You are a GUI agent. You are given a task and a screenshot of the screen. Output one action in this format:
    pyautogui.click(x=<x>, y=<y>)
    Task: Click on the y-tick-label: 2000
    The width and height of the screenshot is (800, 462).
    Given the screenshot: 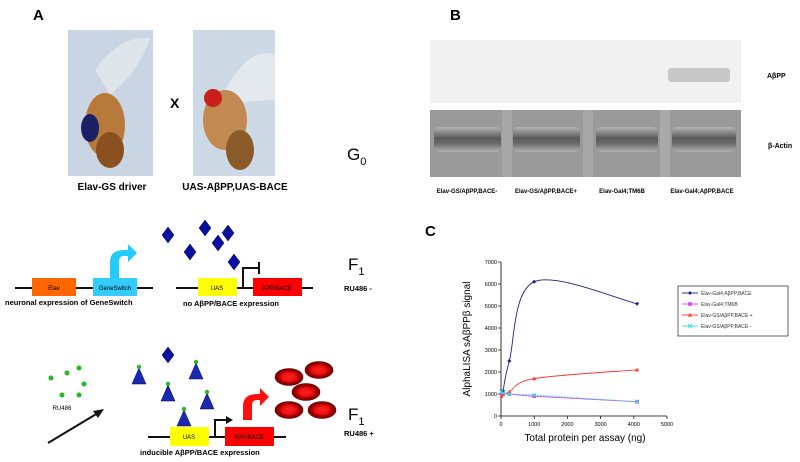 What is the action you would take?
    pyautogui.click(x=491, y=373)
    